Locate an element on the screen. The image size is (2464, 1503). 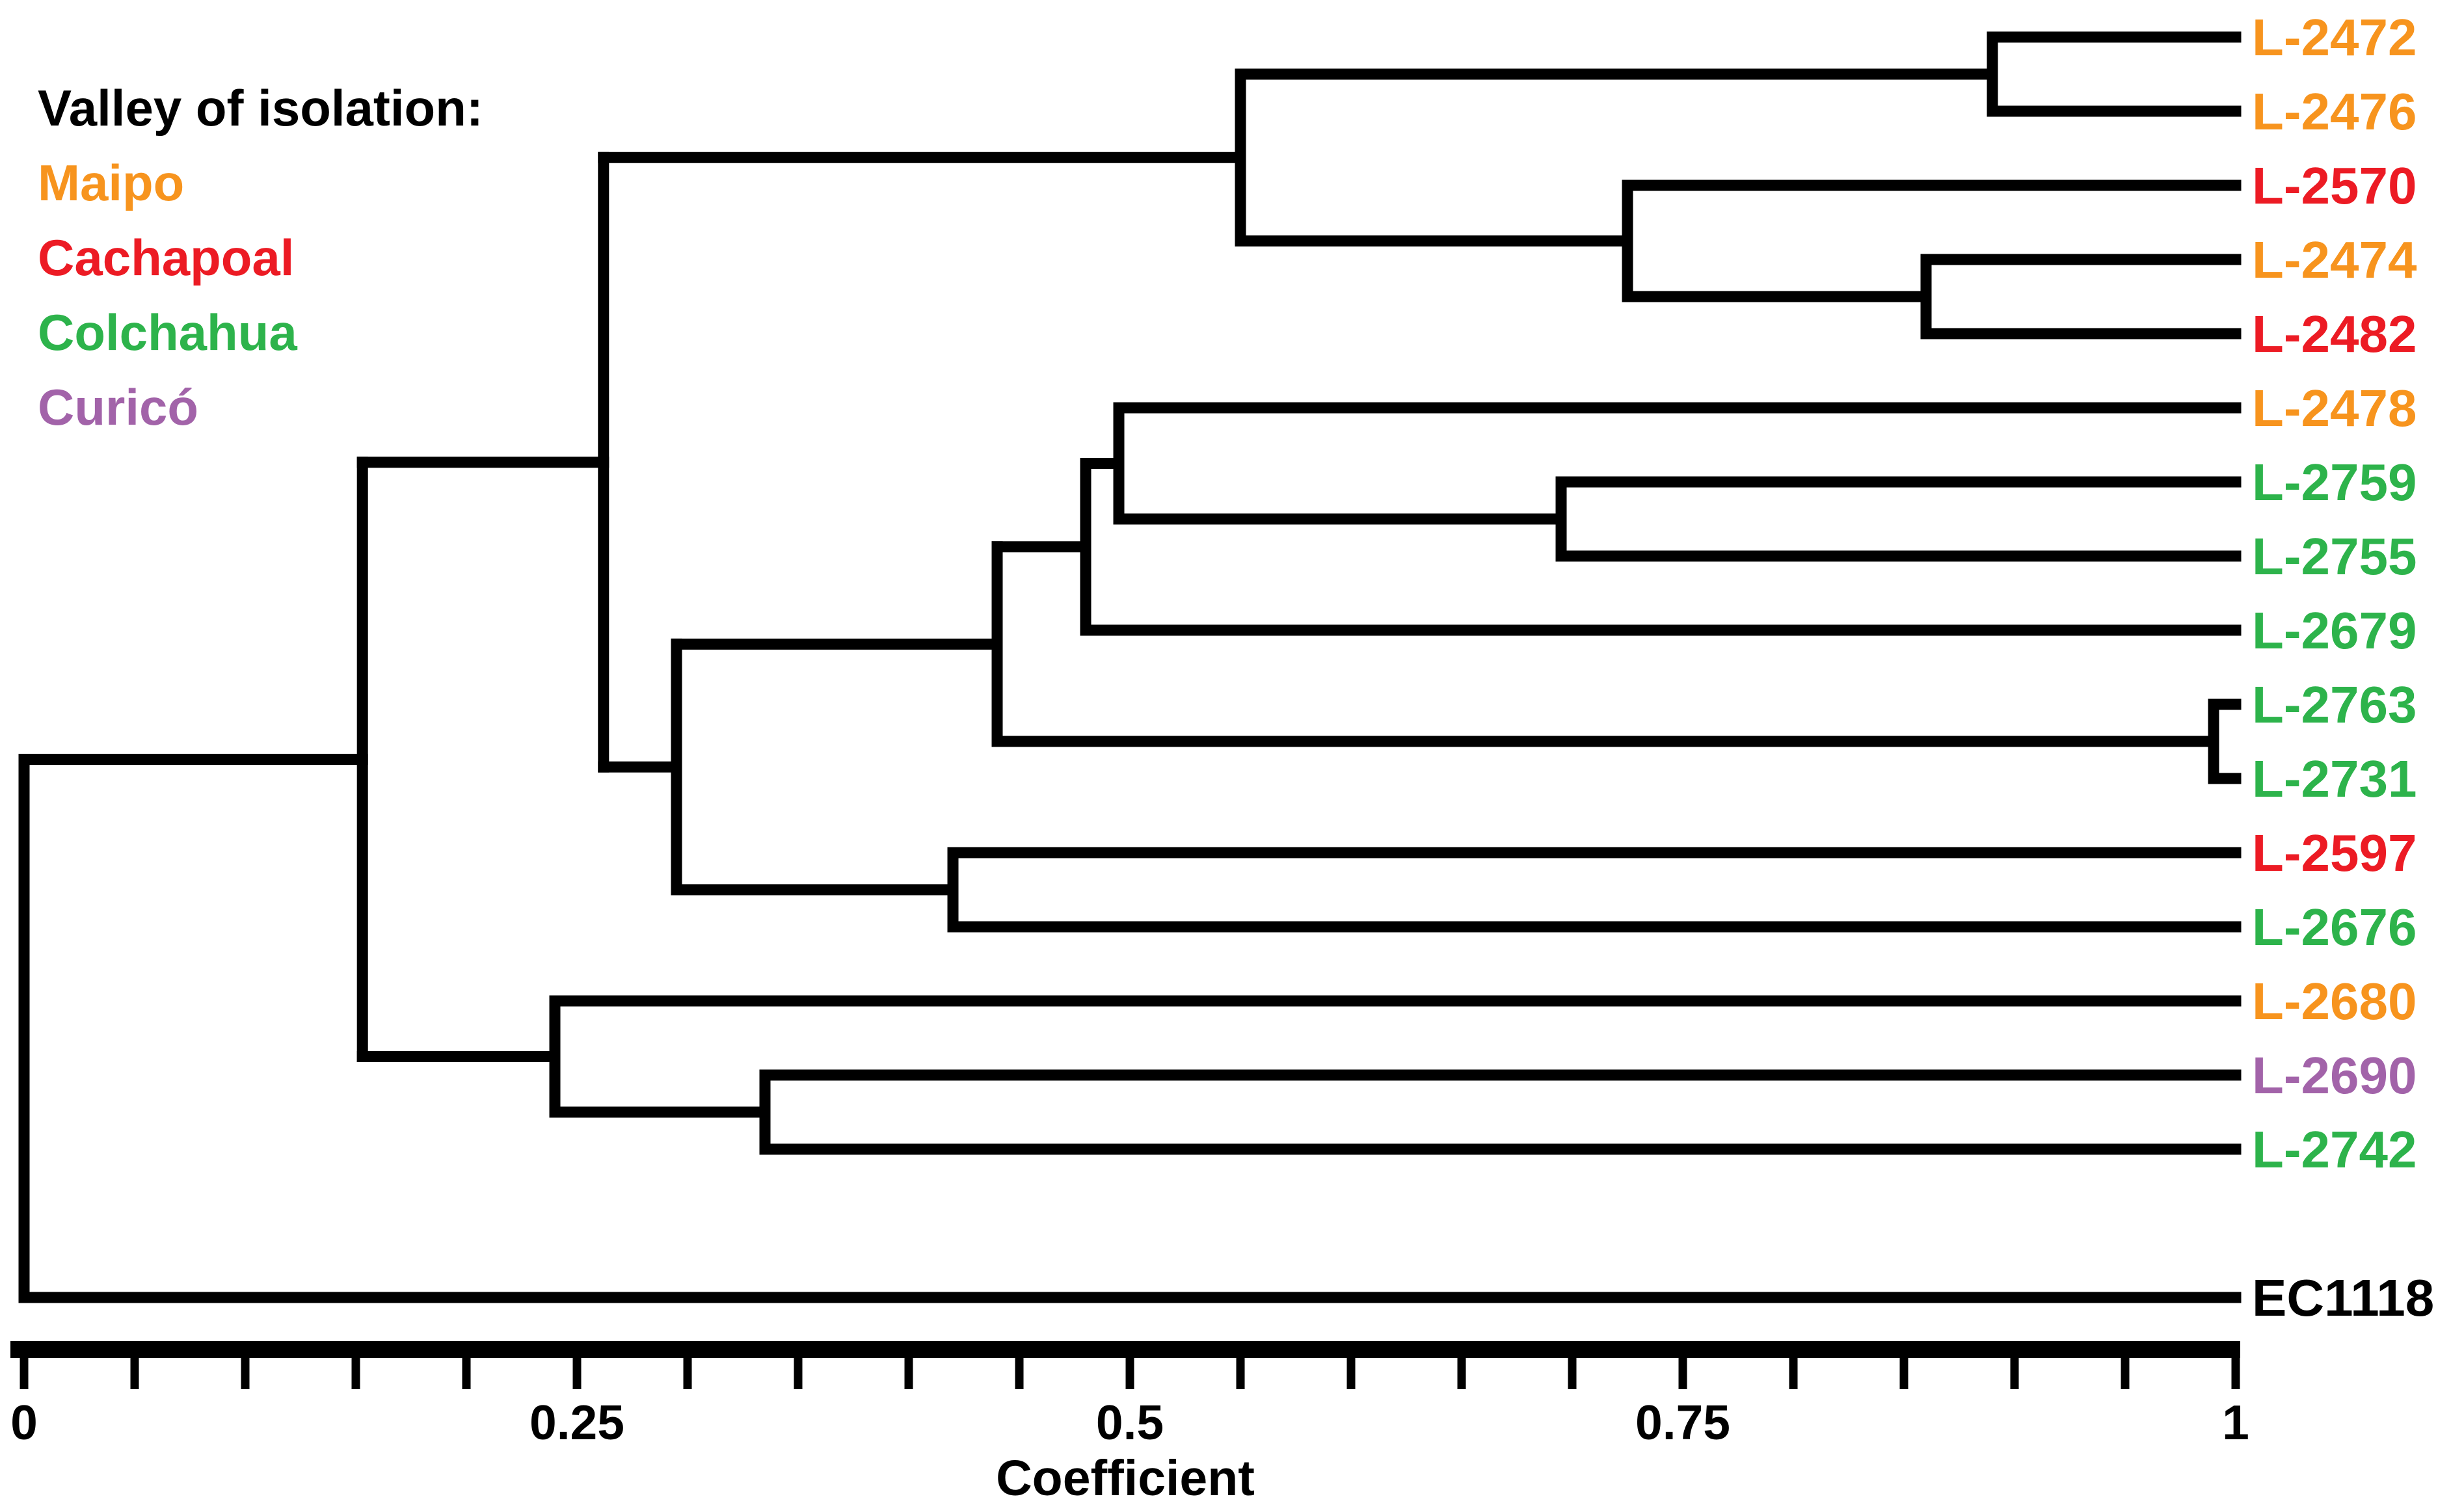
leaf-label-l-2690: L-2690 is located at coordinates (2335, 1075).